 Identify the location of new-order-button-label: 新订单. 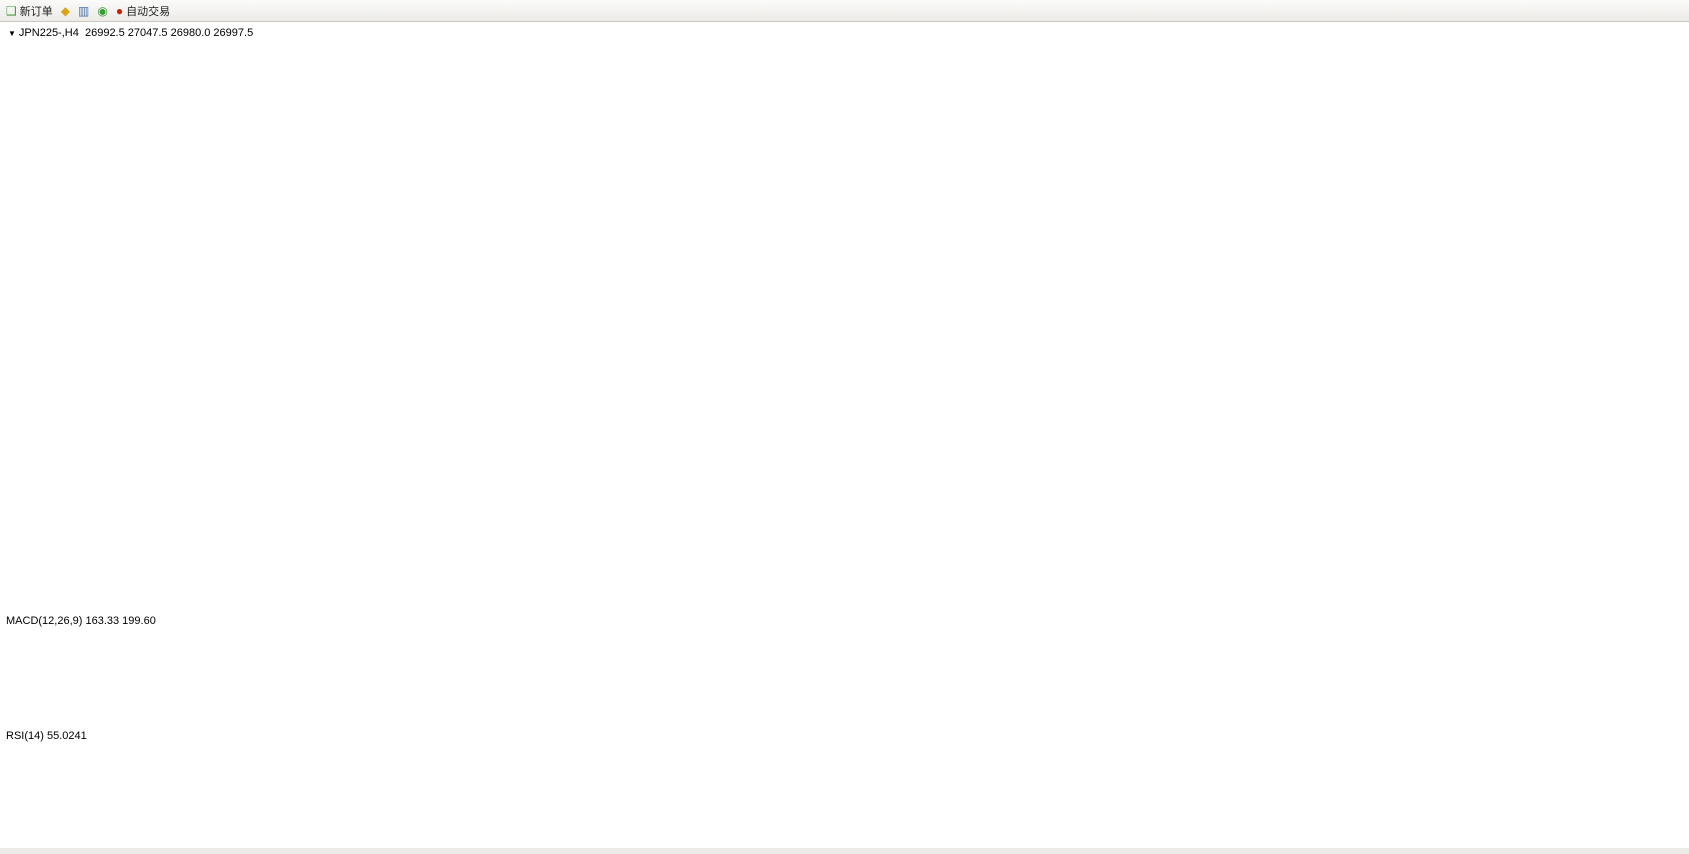
(36, 11).